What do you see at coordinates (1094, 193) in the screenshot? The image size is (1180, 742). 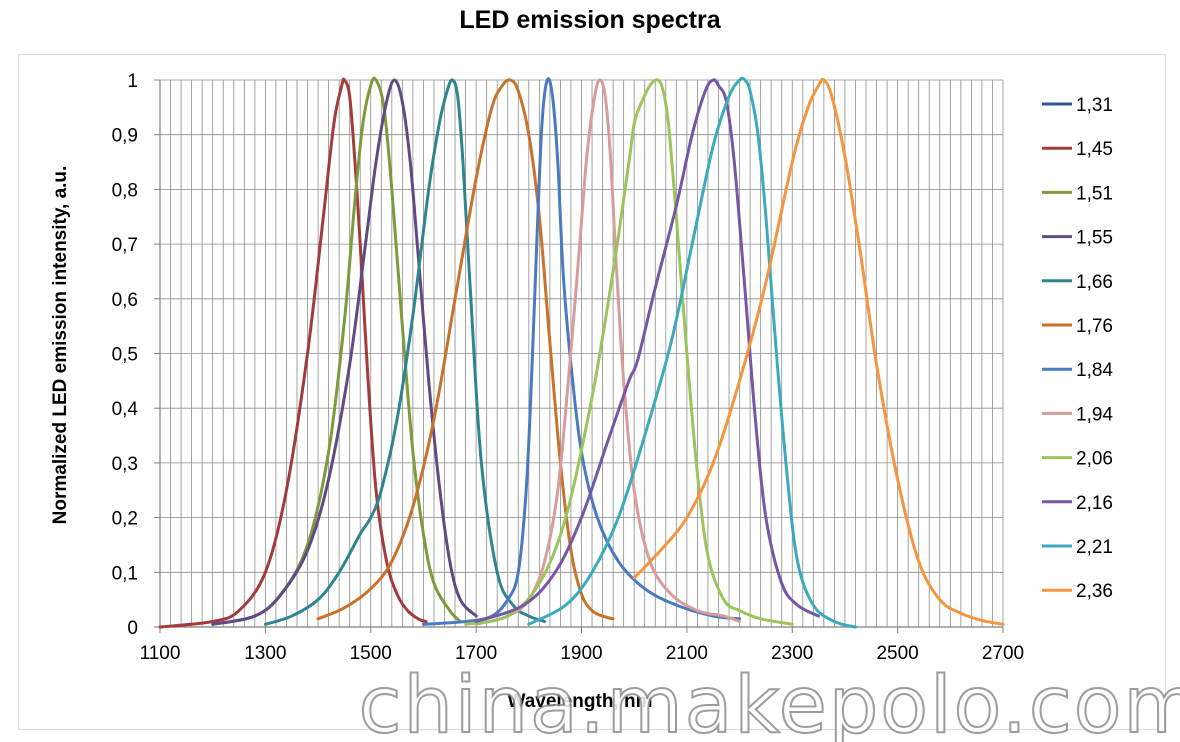 I see `legend-label: 1,51` at bounding box center [1094, 193].